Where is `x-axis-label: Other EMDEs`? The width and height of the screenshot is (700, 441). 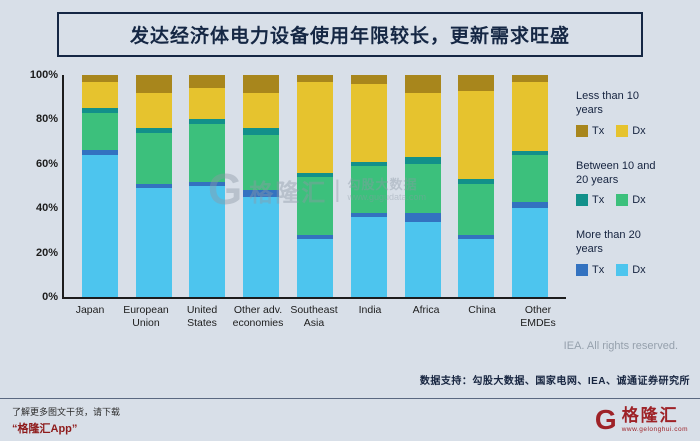
x-axis-label: Other EMDEs is located at coordinates (538, 316).